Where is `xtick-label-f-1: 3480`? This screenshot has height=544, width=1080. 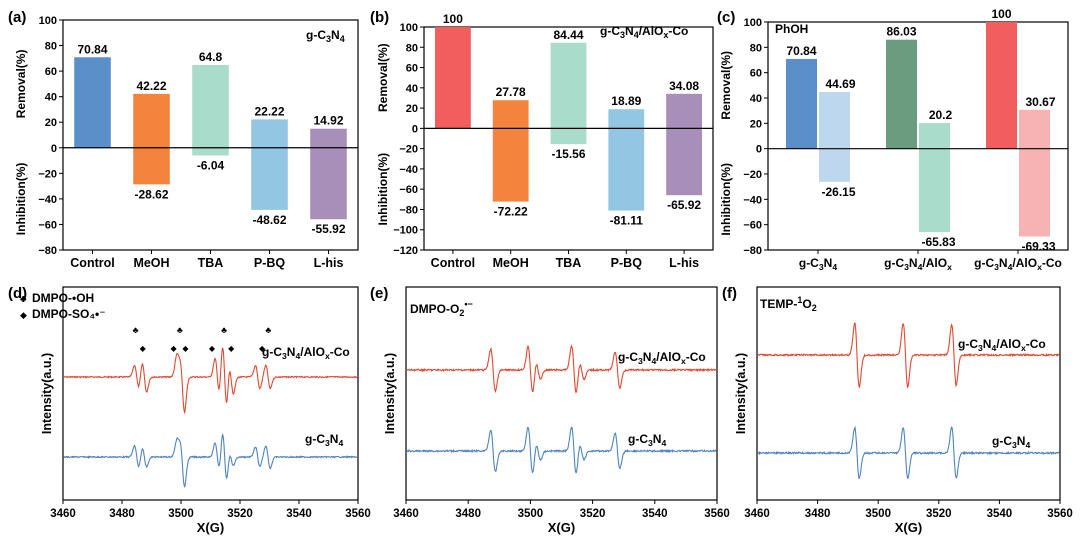
xtick-label-f-1: 3480 is located at coordinates (818, 514).